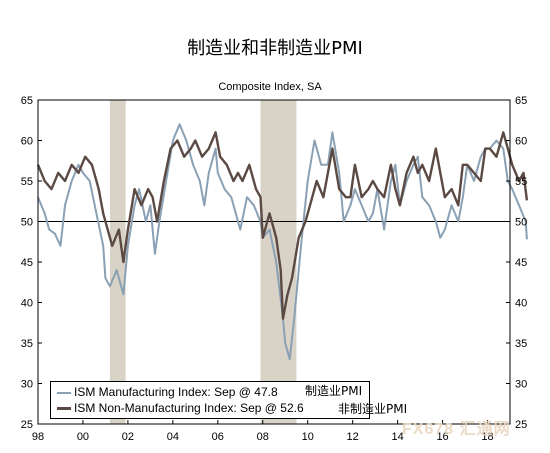  What do you see at coordinates (521, 101) in the screenshot?
I see `ytick-label-right-65: 65` at bounding box center [521, 101].